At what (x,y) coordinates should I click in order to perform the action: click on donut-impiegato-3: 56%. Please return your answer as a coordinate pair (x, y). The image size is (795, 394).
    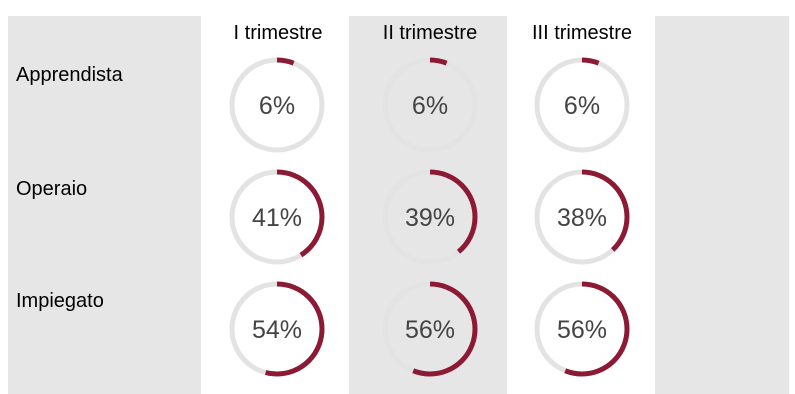
    Looking at the image, I should click on (582, 329).